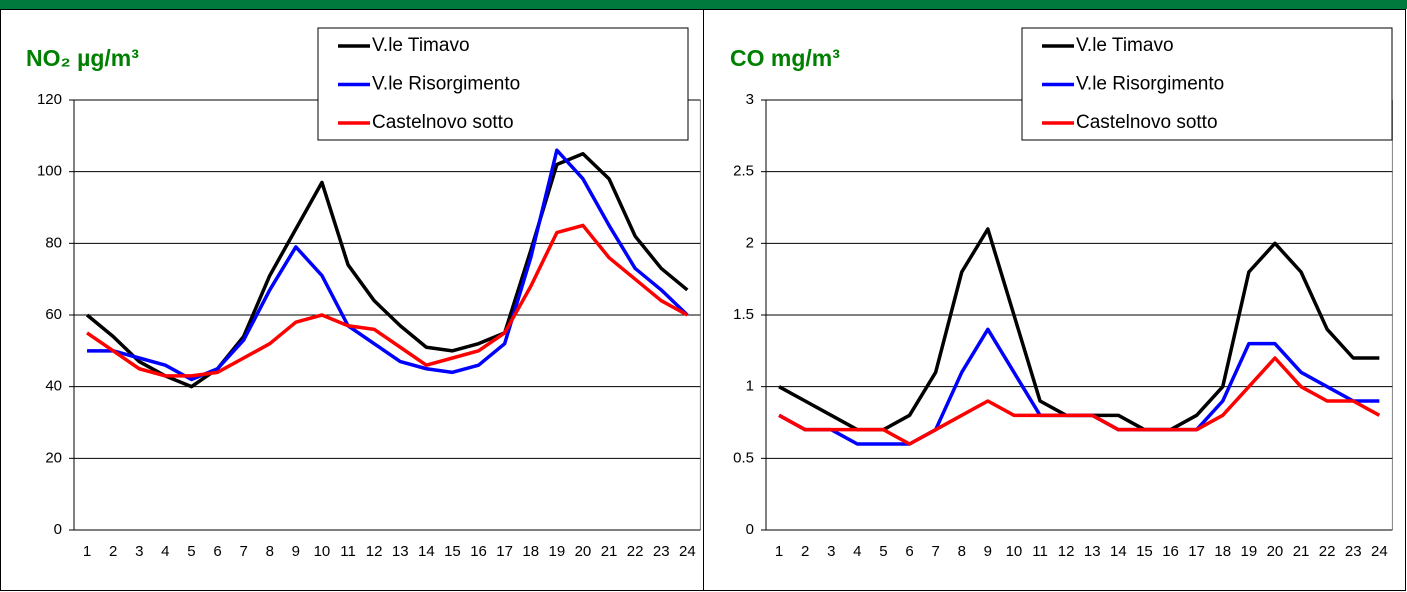  Describe the element at coordinates (53, 386) in the screenshot. I see `y-tick-label: 40` at that location.